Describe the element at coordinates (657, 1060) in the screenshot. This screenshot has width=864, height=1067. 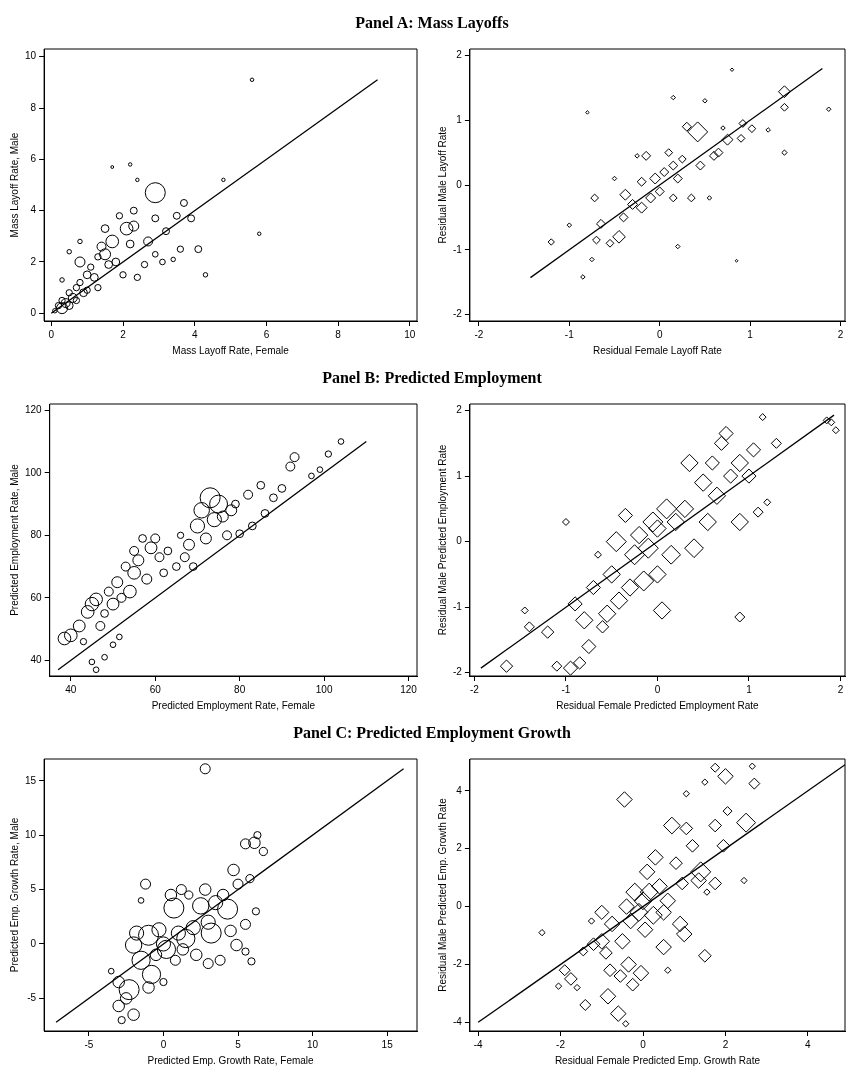
I see `x-axis-title: Residual Female Predicted Emp. Growth Rate` at that location.